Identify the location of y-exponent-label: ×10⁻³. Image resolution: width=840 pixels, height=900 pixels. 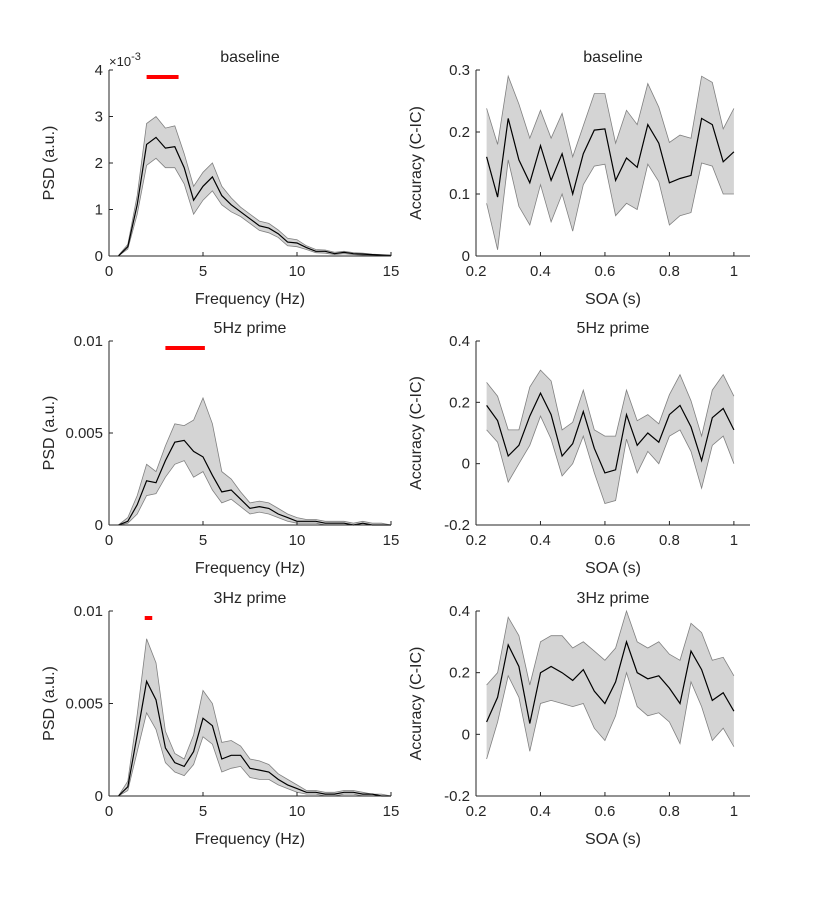
(125, 60).